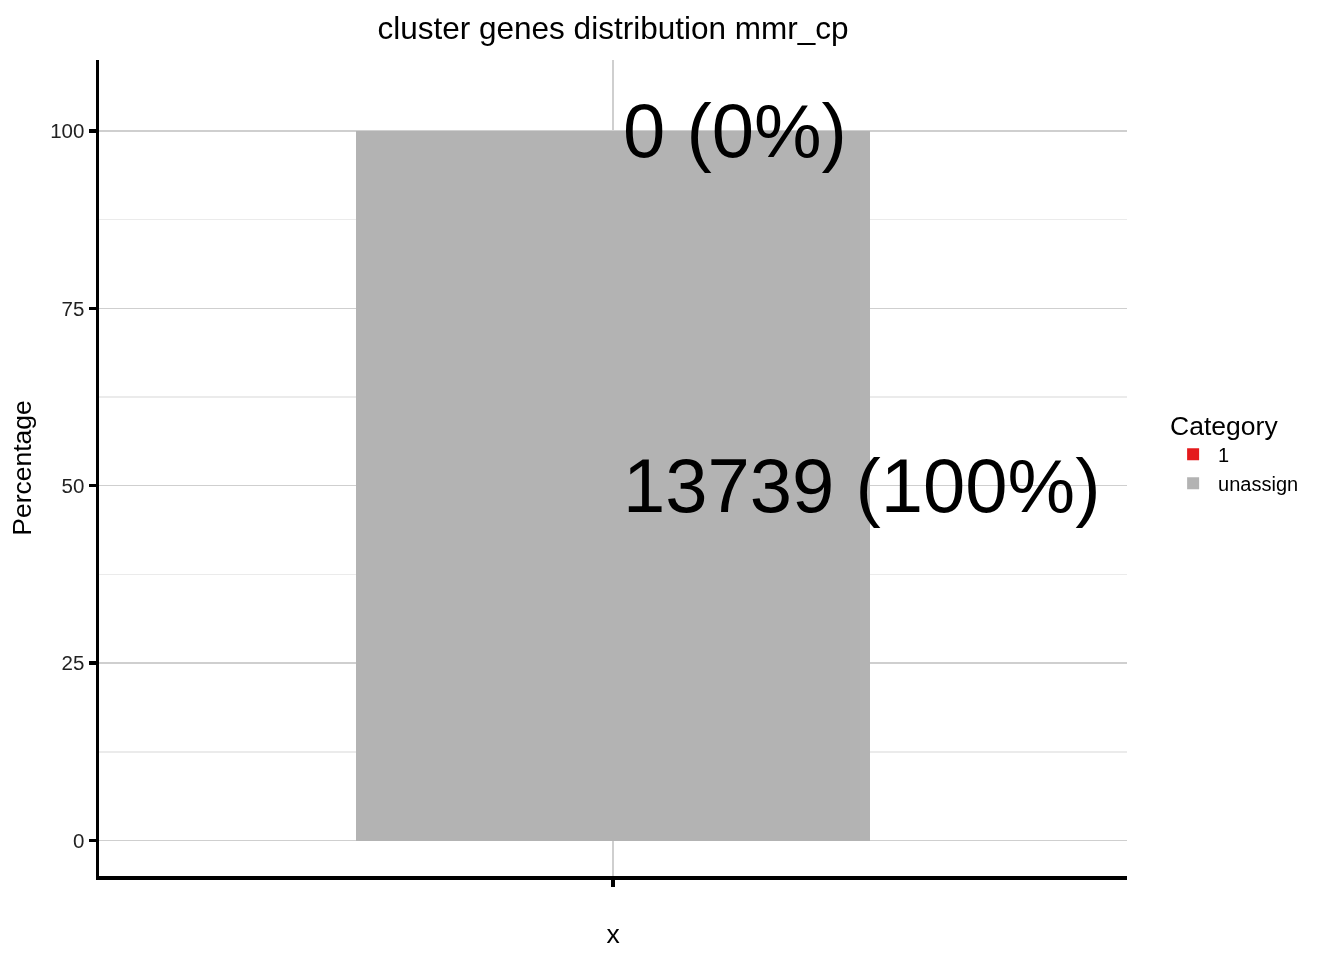 This screenshot has width=1344, height=960. I want to click on legend-label: unassign, so click(1258, 483).